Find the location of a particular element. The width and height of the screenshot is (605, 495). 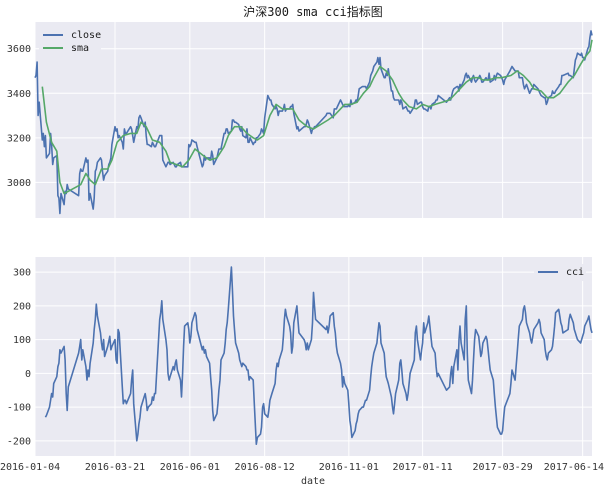

x-tick-label-5: 2017-01-11 is located at coordinates (423, 467).